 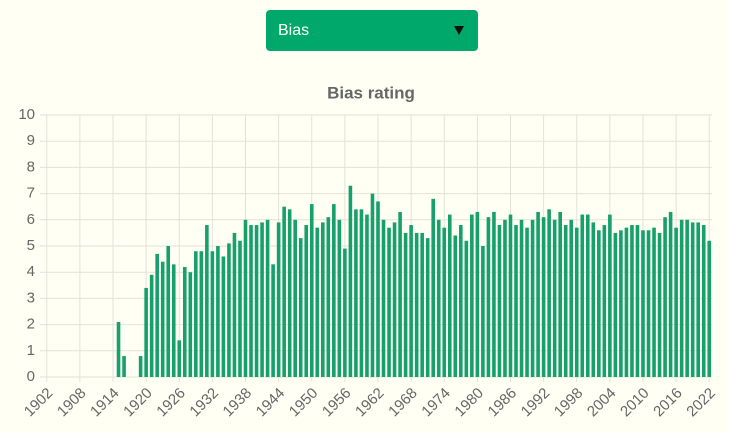 What do you see at coordinates (31, 376) in the screenshot?
I see `y-tick-label: 0` at bounding box center [31, 376].